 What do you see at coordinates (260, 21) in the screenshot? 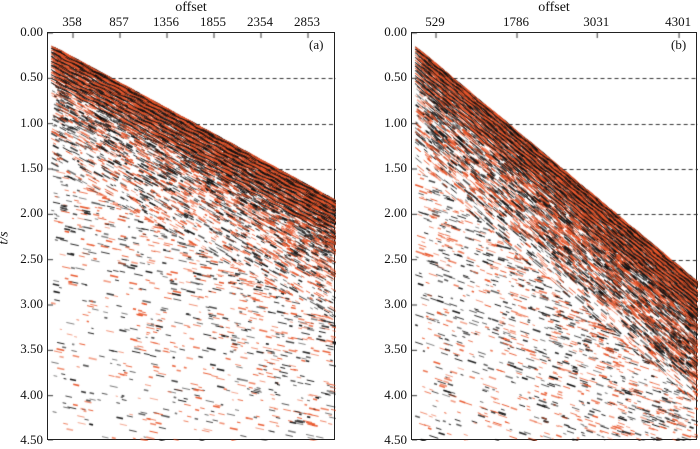
I see `x-tick-label: 2354` at bounding box center [260, 21].